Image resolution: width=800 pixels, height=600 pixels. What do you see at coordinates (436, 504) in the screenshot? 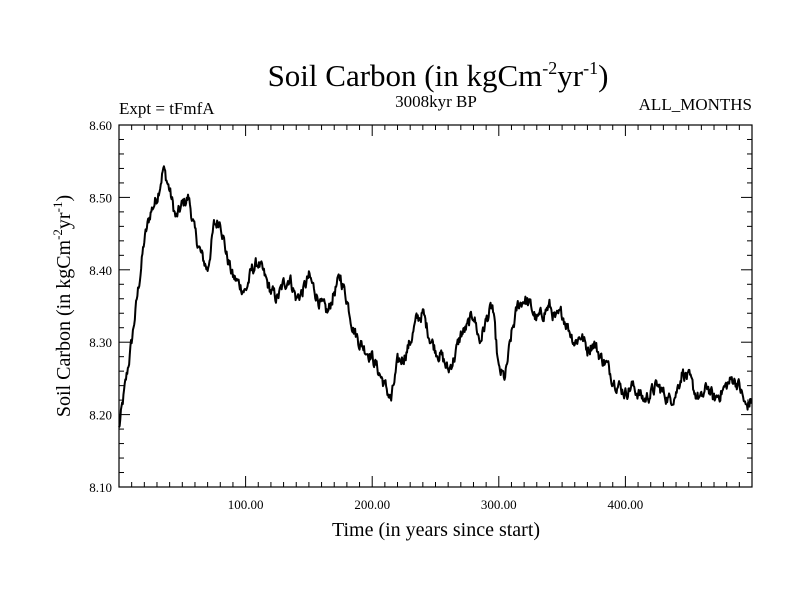
I see `x-axis-tick-labels: 100.00 200.00 300.00 400.00` at bounding box center [436, 504].